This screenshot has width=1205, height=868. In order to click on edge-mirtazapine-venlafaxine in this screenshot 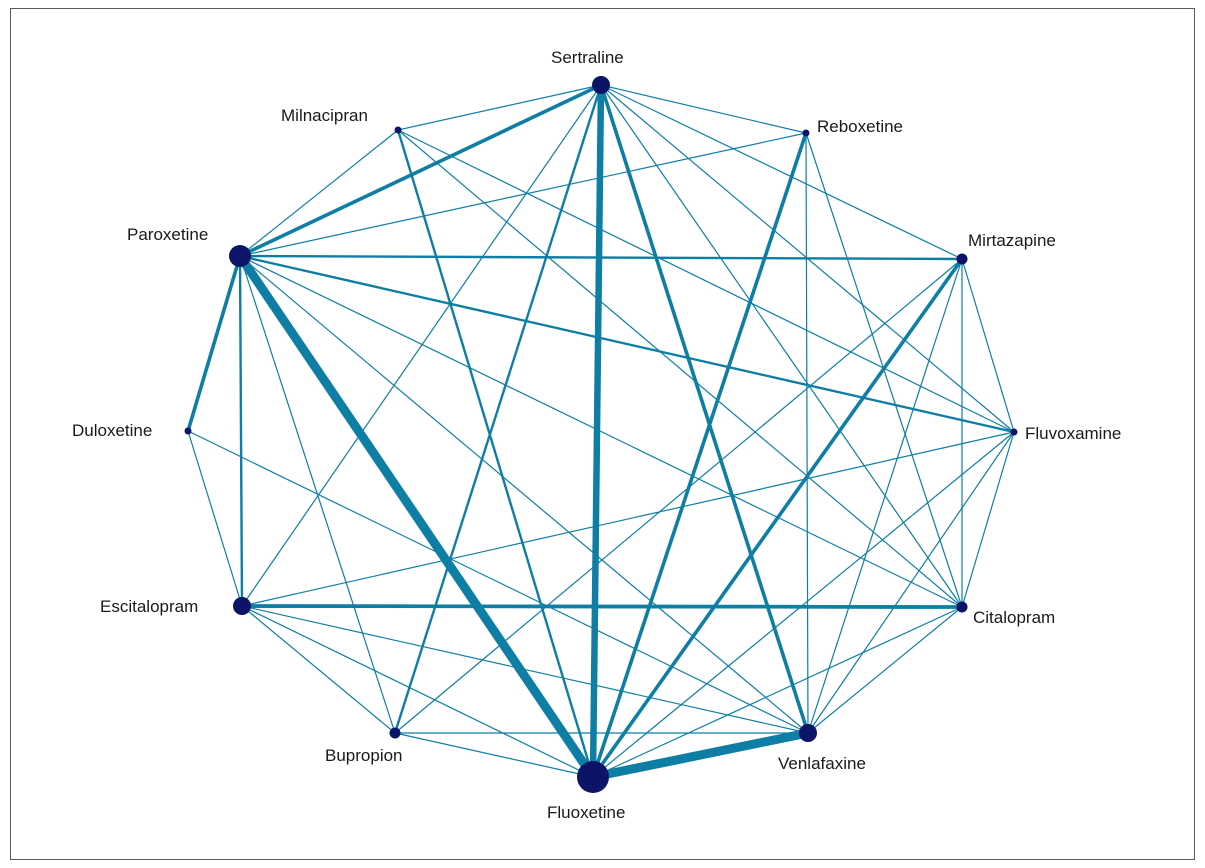, I will do `click(885, 496)`.